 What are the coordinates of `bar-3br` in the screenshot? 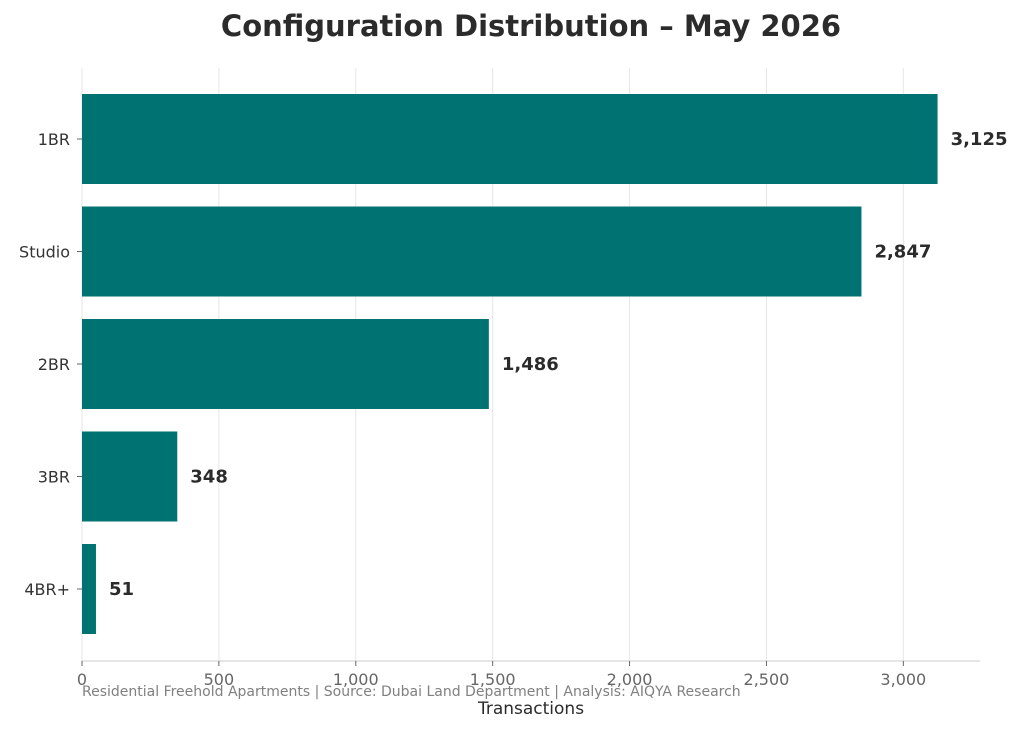 It's located at (130, 476).